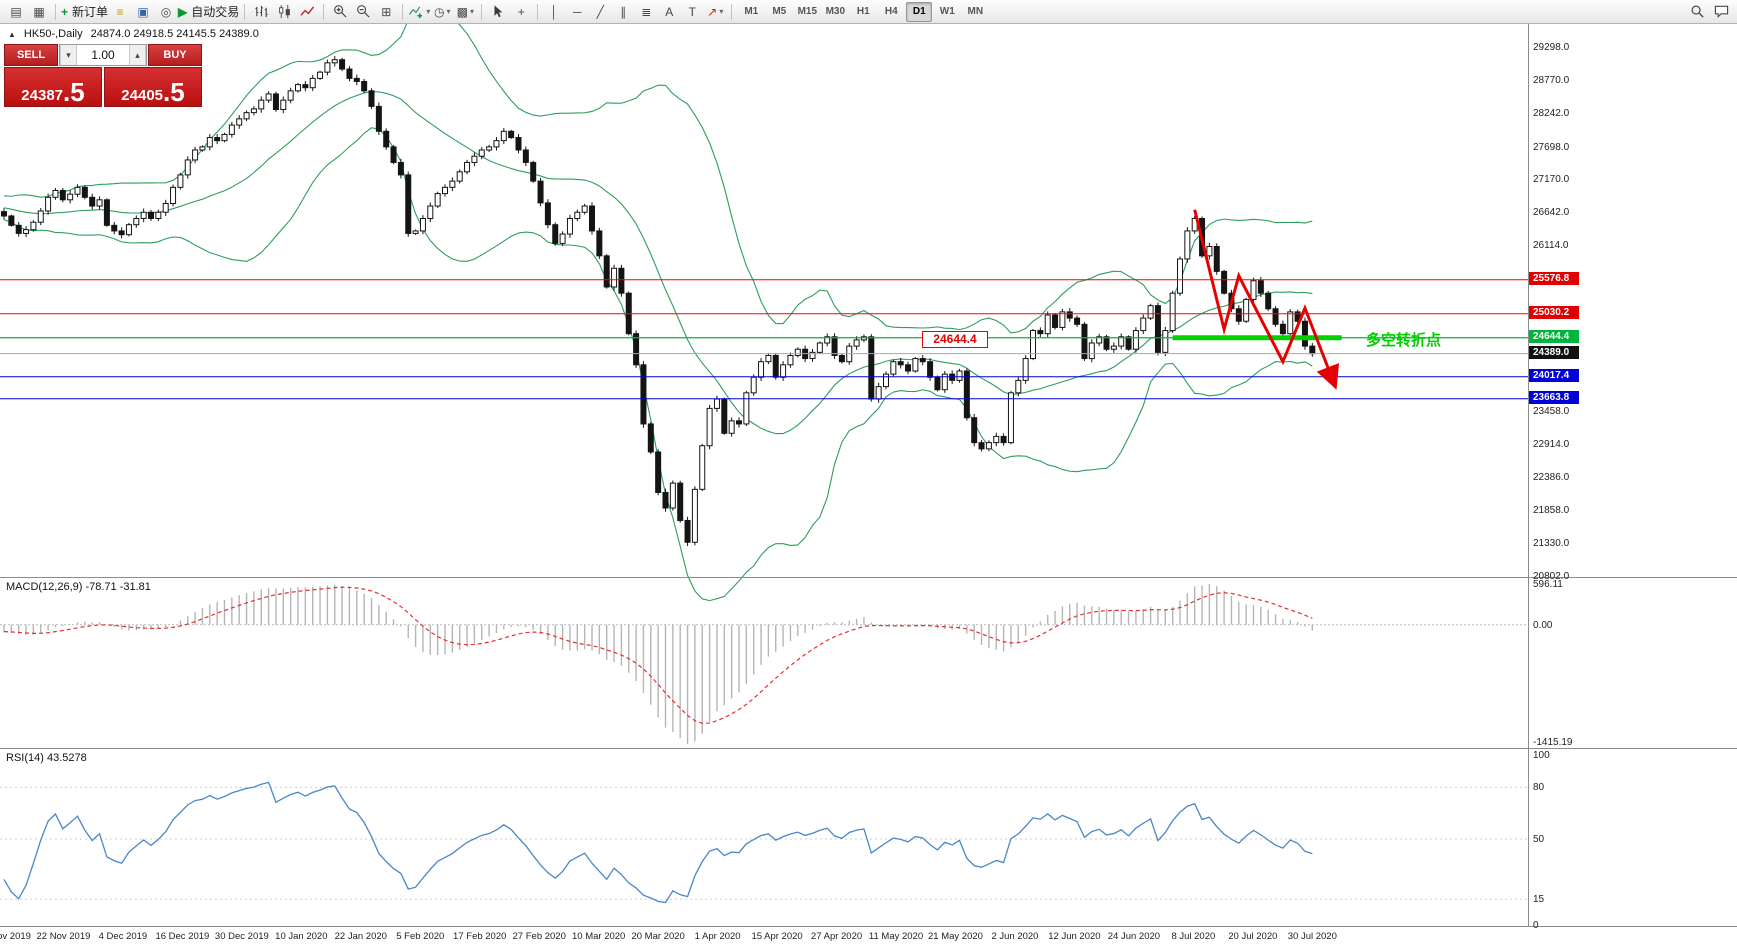 The image size is (1737, 951). Describe the element at coordinates (103, 75) in the screenshot. I see `one-click-trading-panel: SELL ▾ 1.00 ▴ BUY 24387.5 24405.5` at that location.